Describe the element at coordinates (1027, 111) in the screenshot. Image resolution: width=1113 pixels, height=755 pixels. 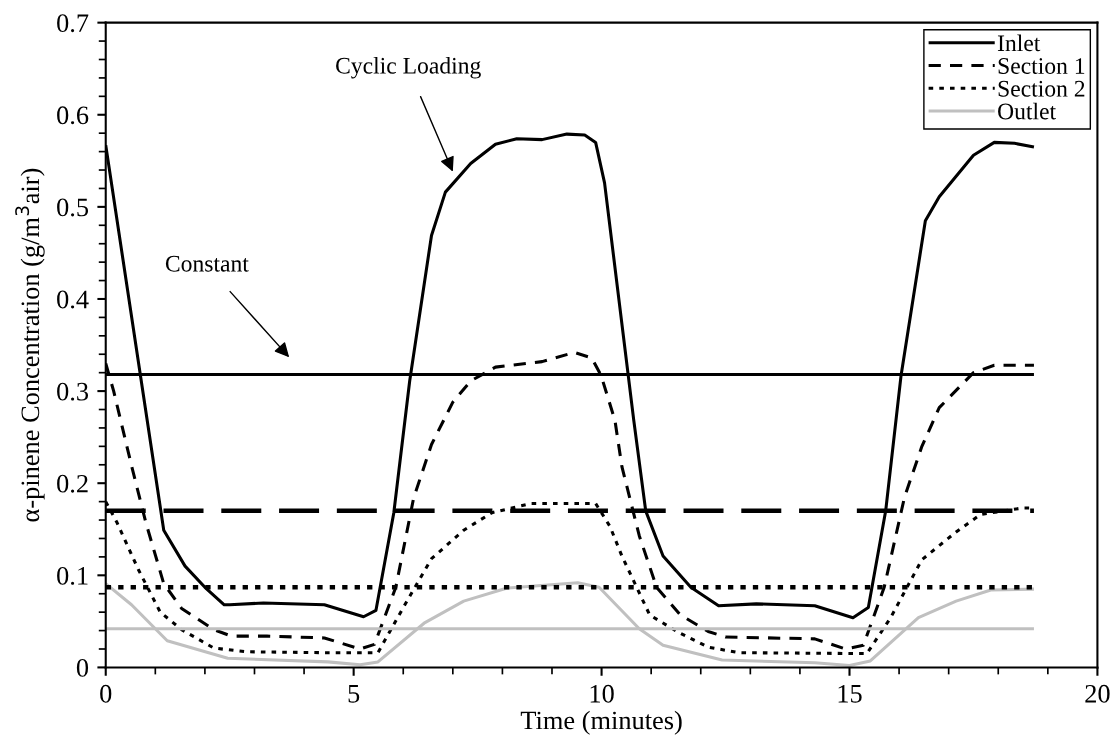
I see `legend-label: Outlet` at that location.